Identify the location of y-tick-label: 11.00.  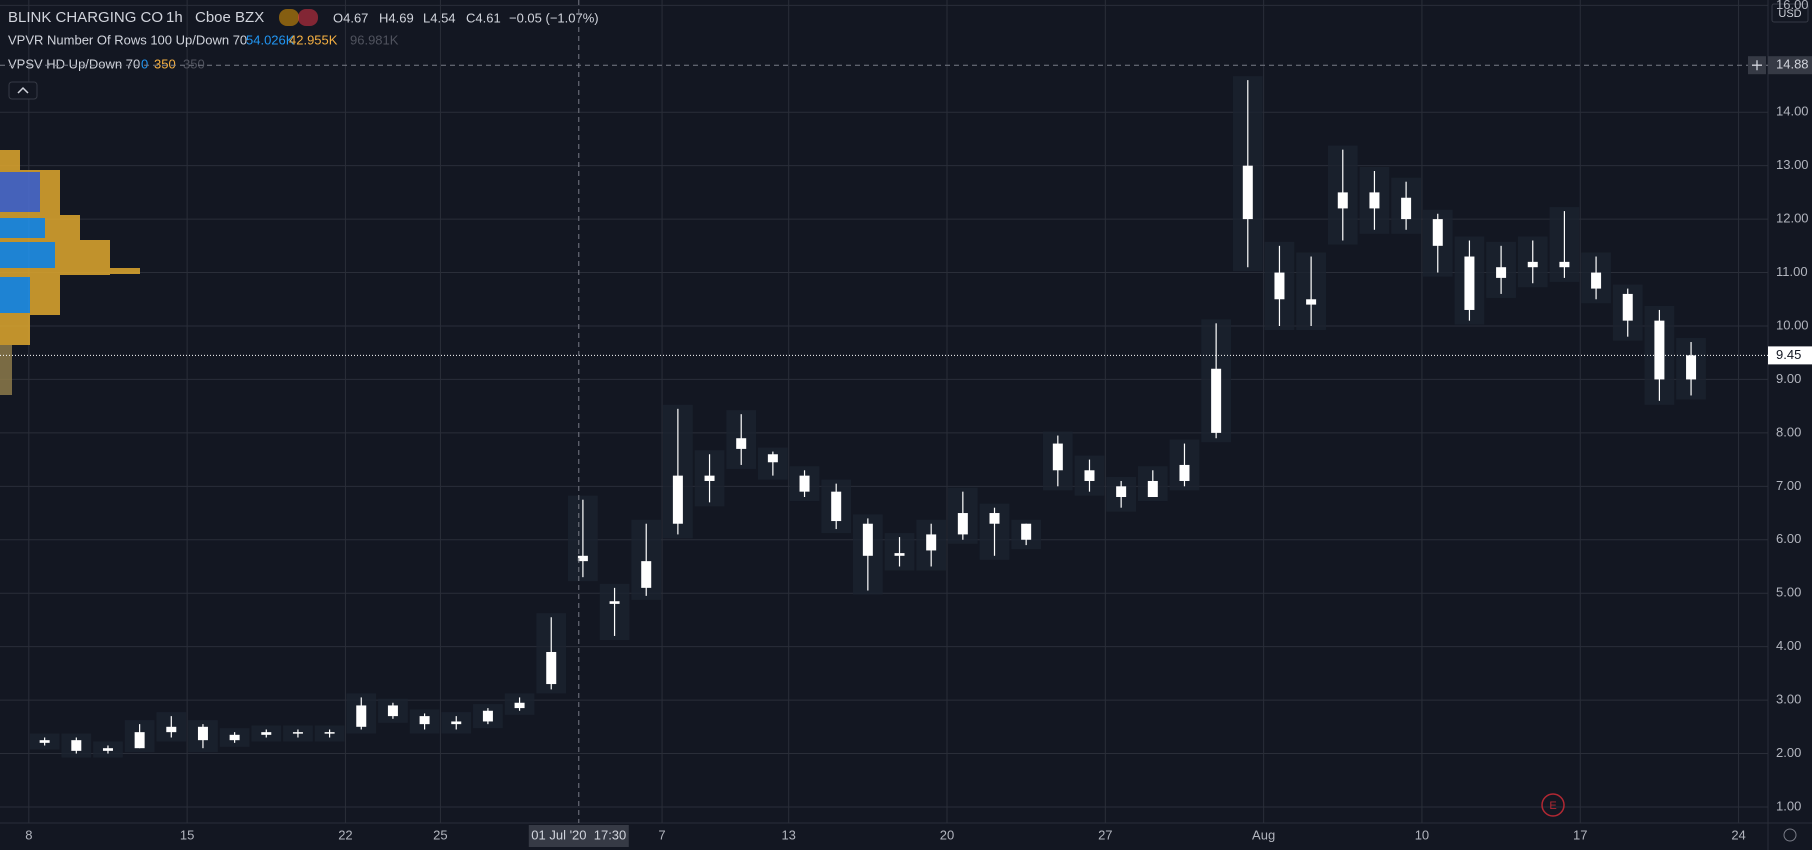
(1792, 271).